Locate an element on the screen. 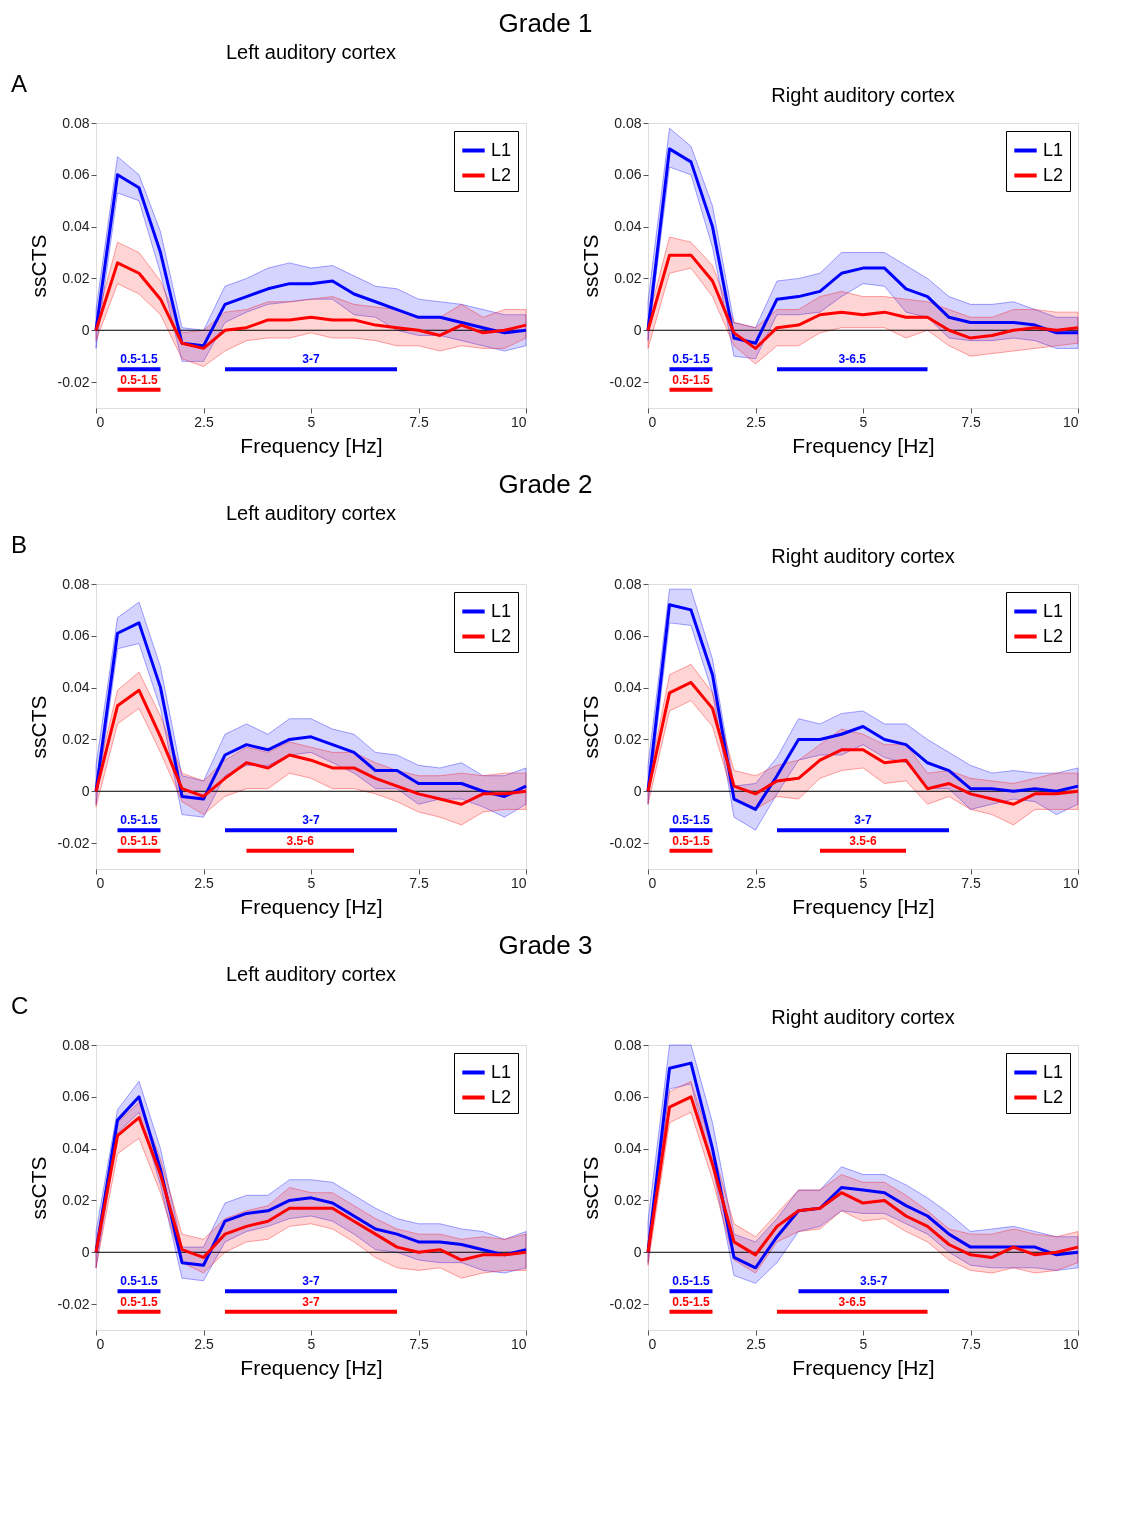 This screenshot has height=1519, width=1143. text: Grade 1 is located at coordinates (545, 22).